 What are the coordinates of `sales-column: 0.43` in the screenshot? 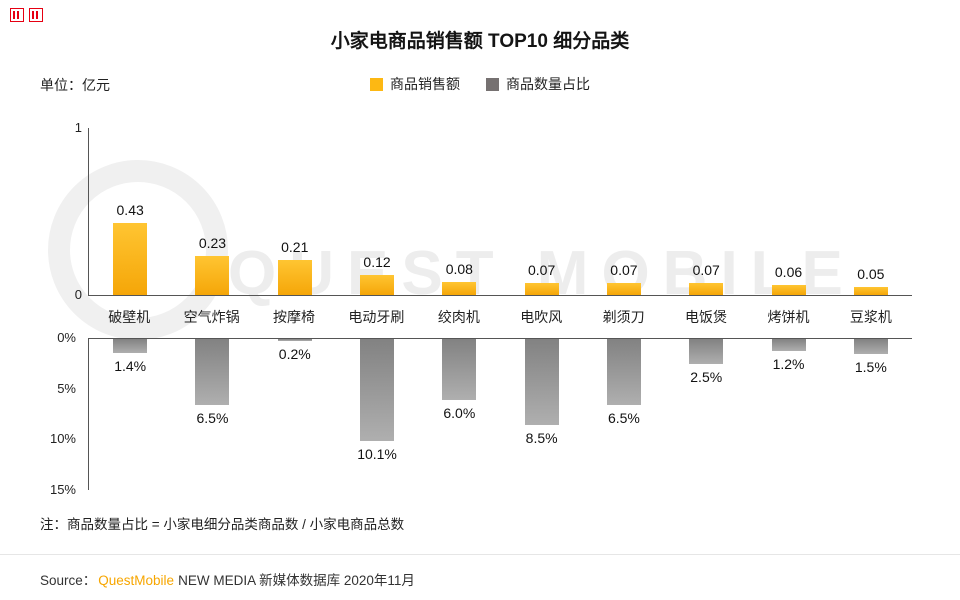 It's located at (130, 211).